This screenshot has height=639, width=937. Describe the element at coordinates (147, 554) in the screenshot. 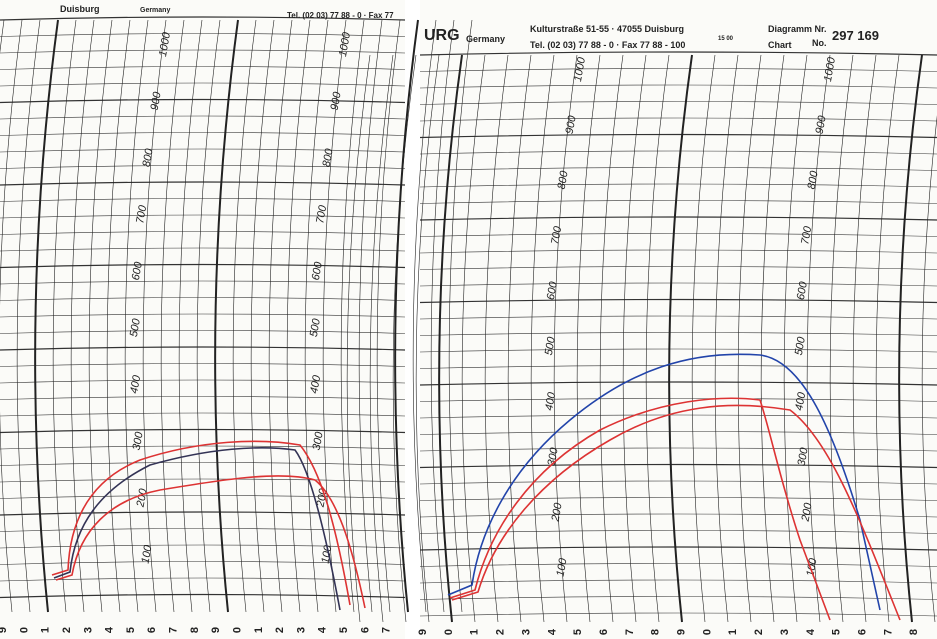

I see `scale-label: 100` at that location.